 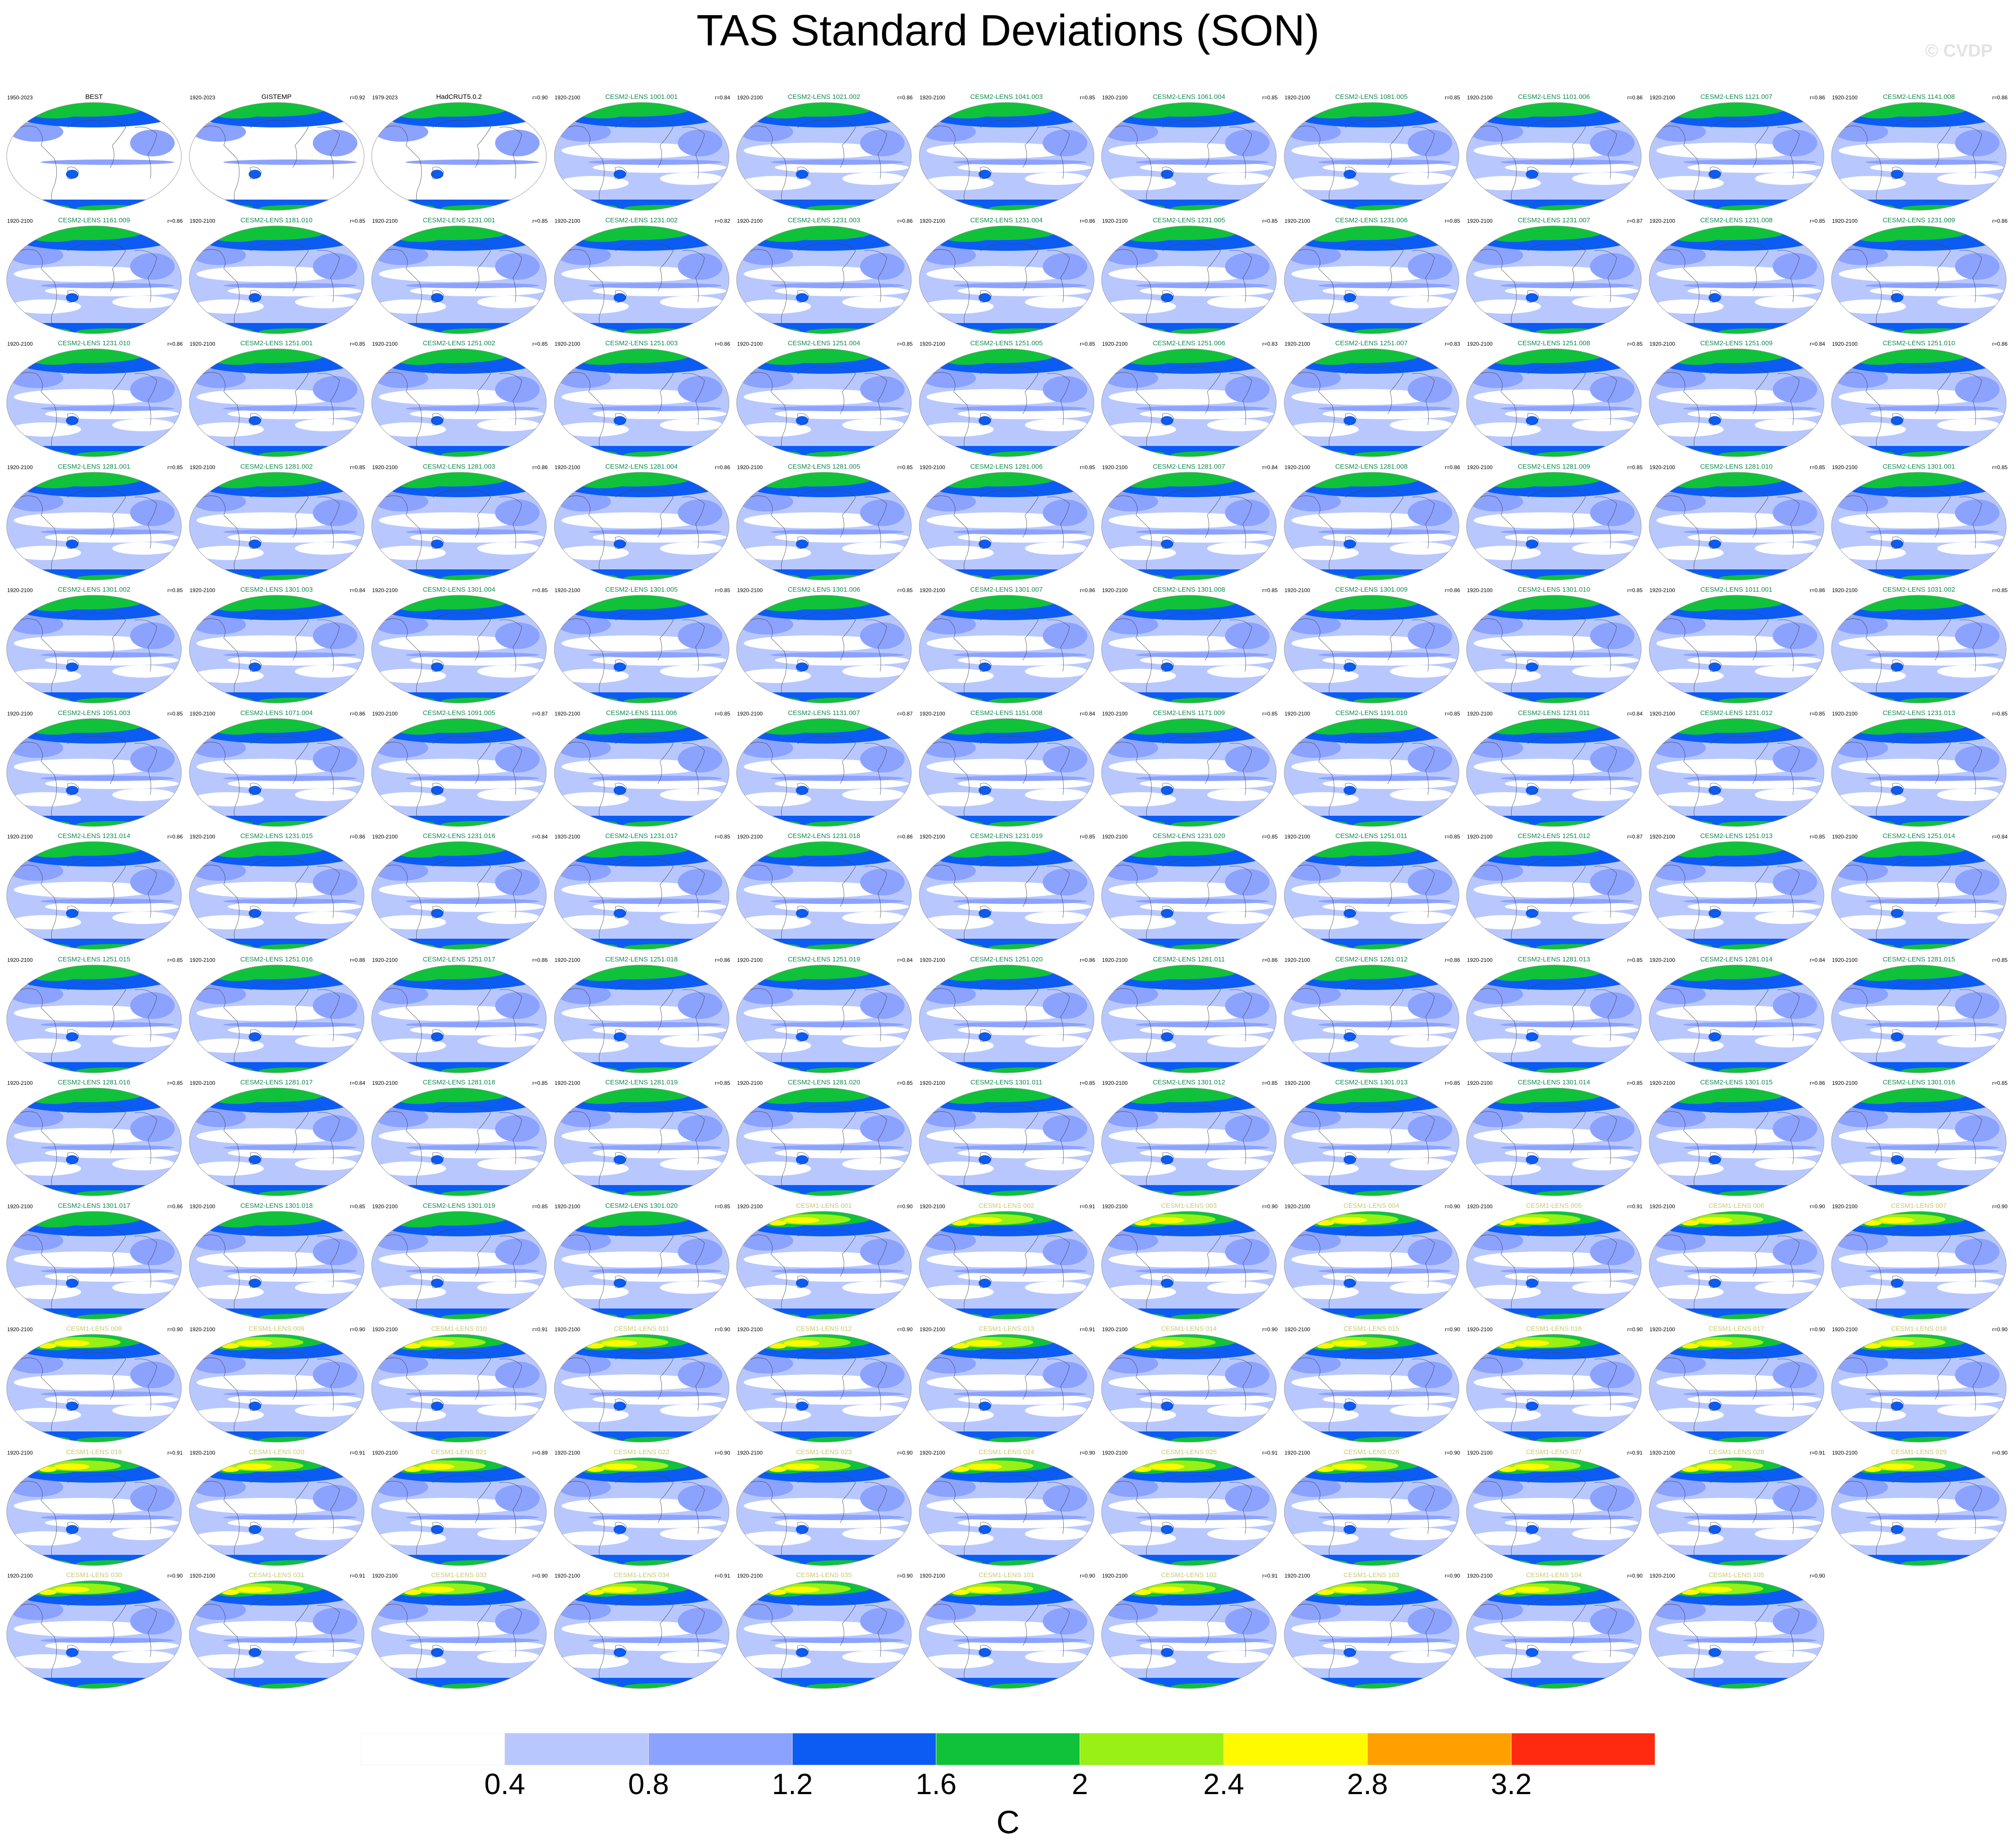 I want to click on map-panel: 1920-2100 CESM2-LENS 1281.007 r=0.84, so click(x=1189, y=523).